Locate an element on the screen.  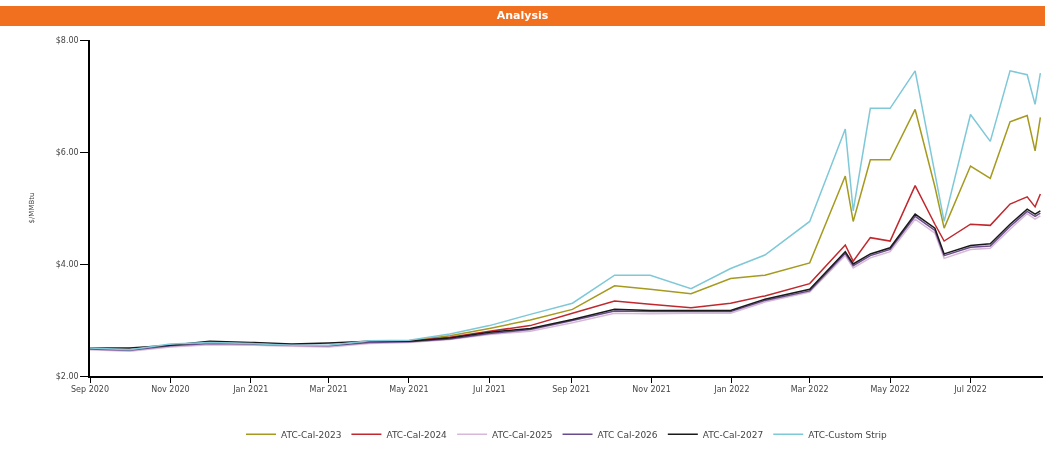
chart-title: Analysis is located at coordinates (522, 16).